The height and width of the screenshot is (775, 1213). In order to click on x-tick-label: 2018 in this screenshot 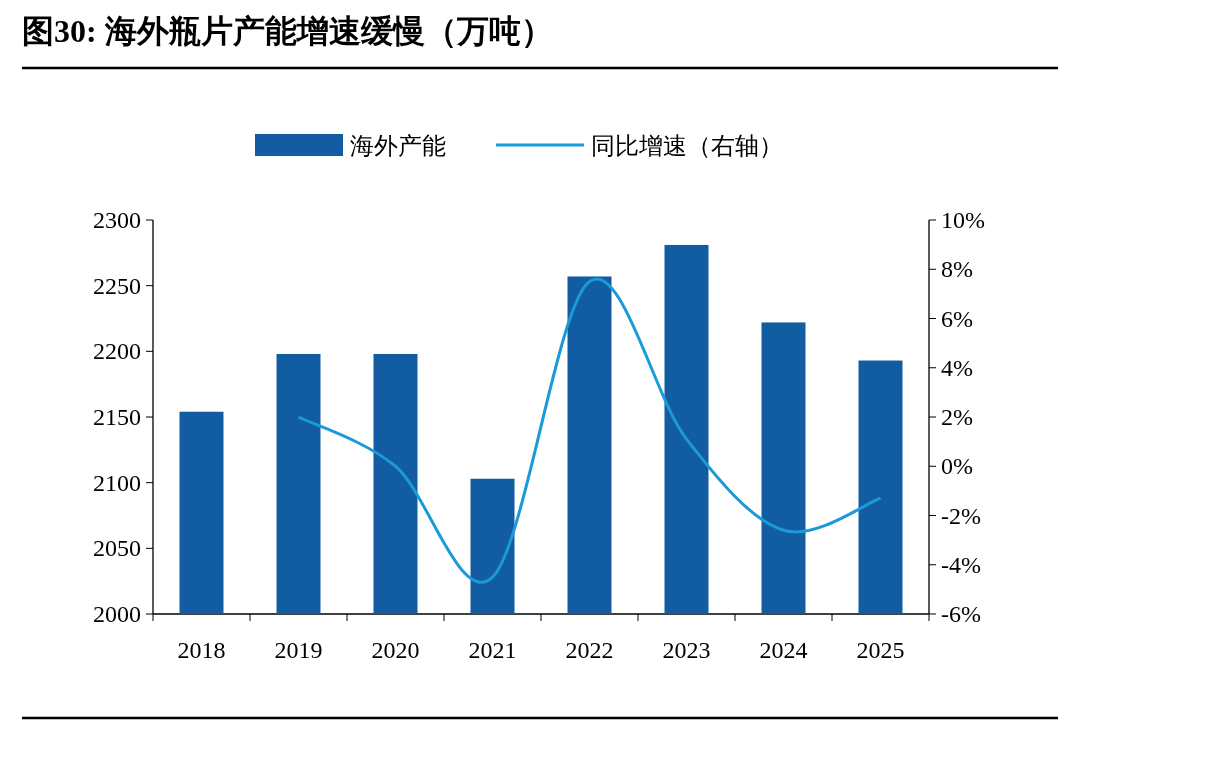, I will do `click(201, 650)`.